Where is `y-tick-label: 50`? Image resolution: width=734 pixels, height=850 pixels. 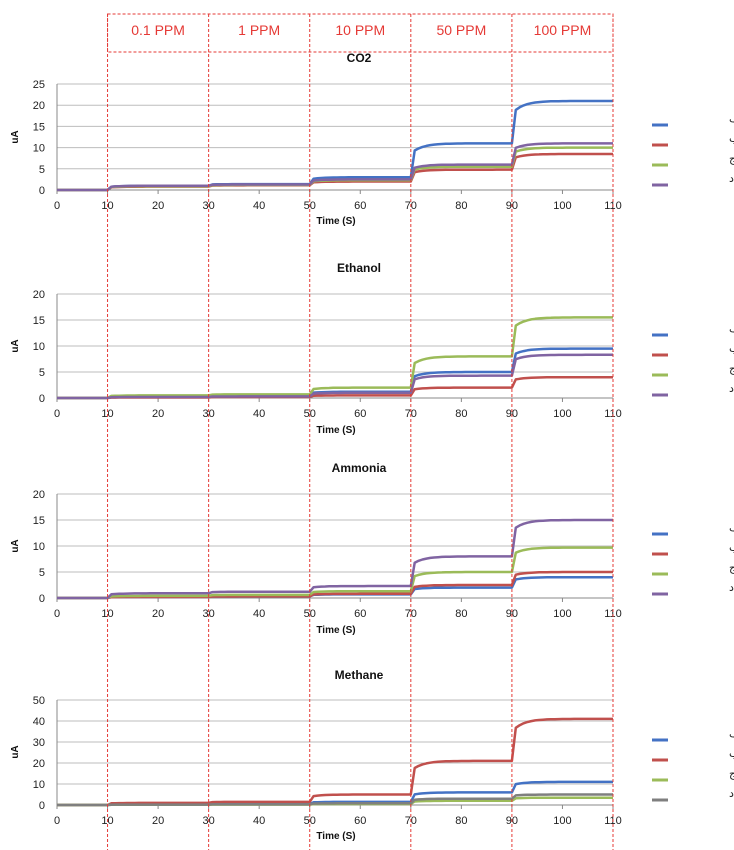 y-tick-label: 50 is located at coordinates (39, 701).